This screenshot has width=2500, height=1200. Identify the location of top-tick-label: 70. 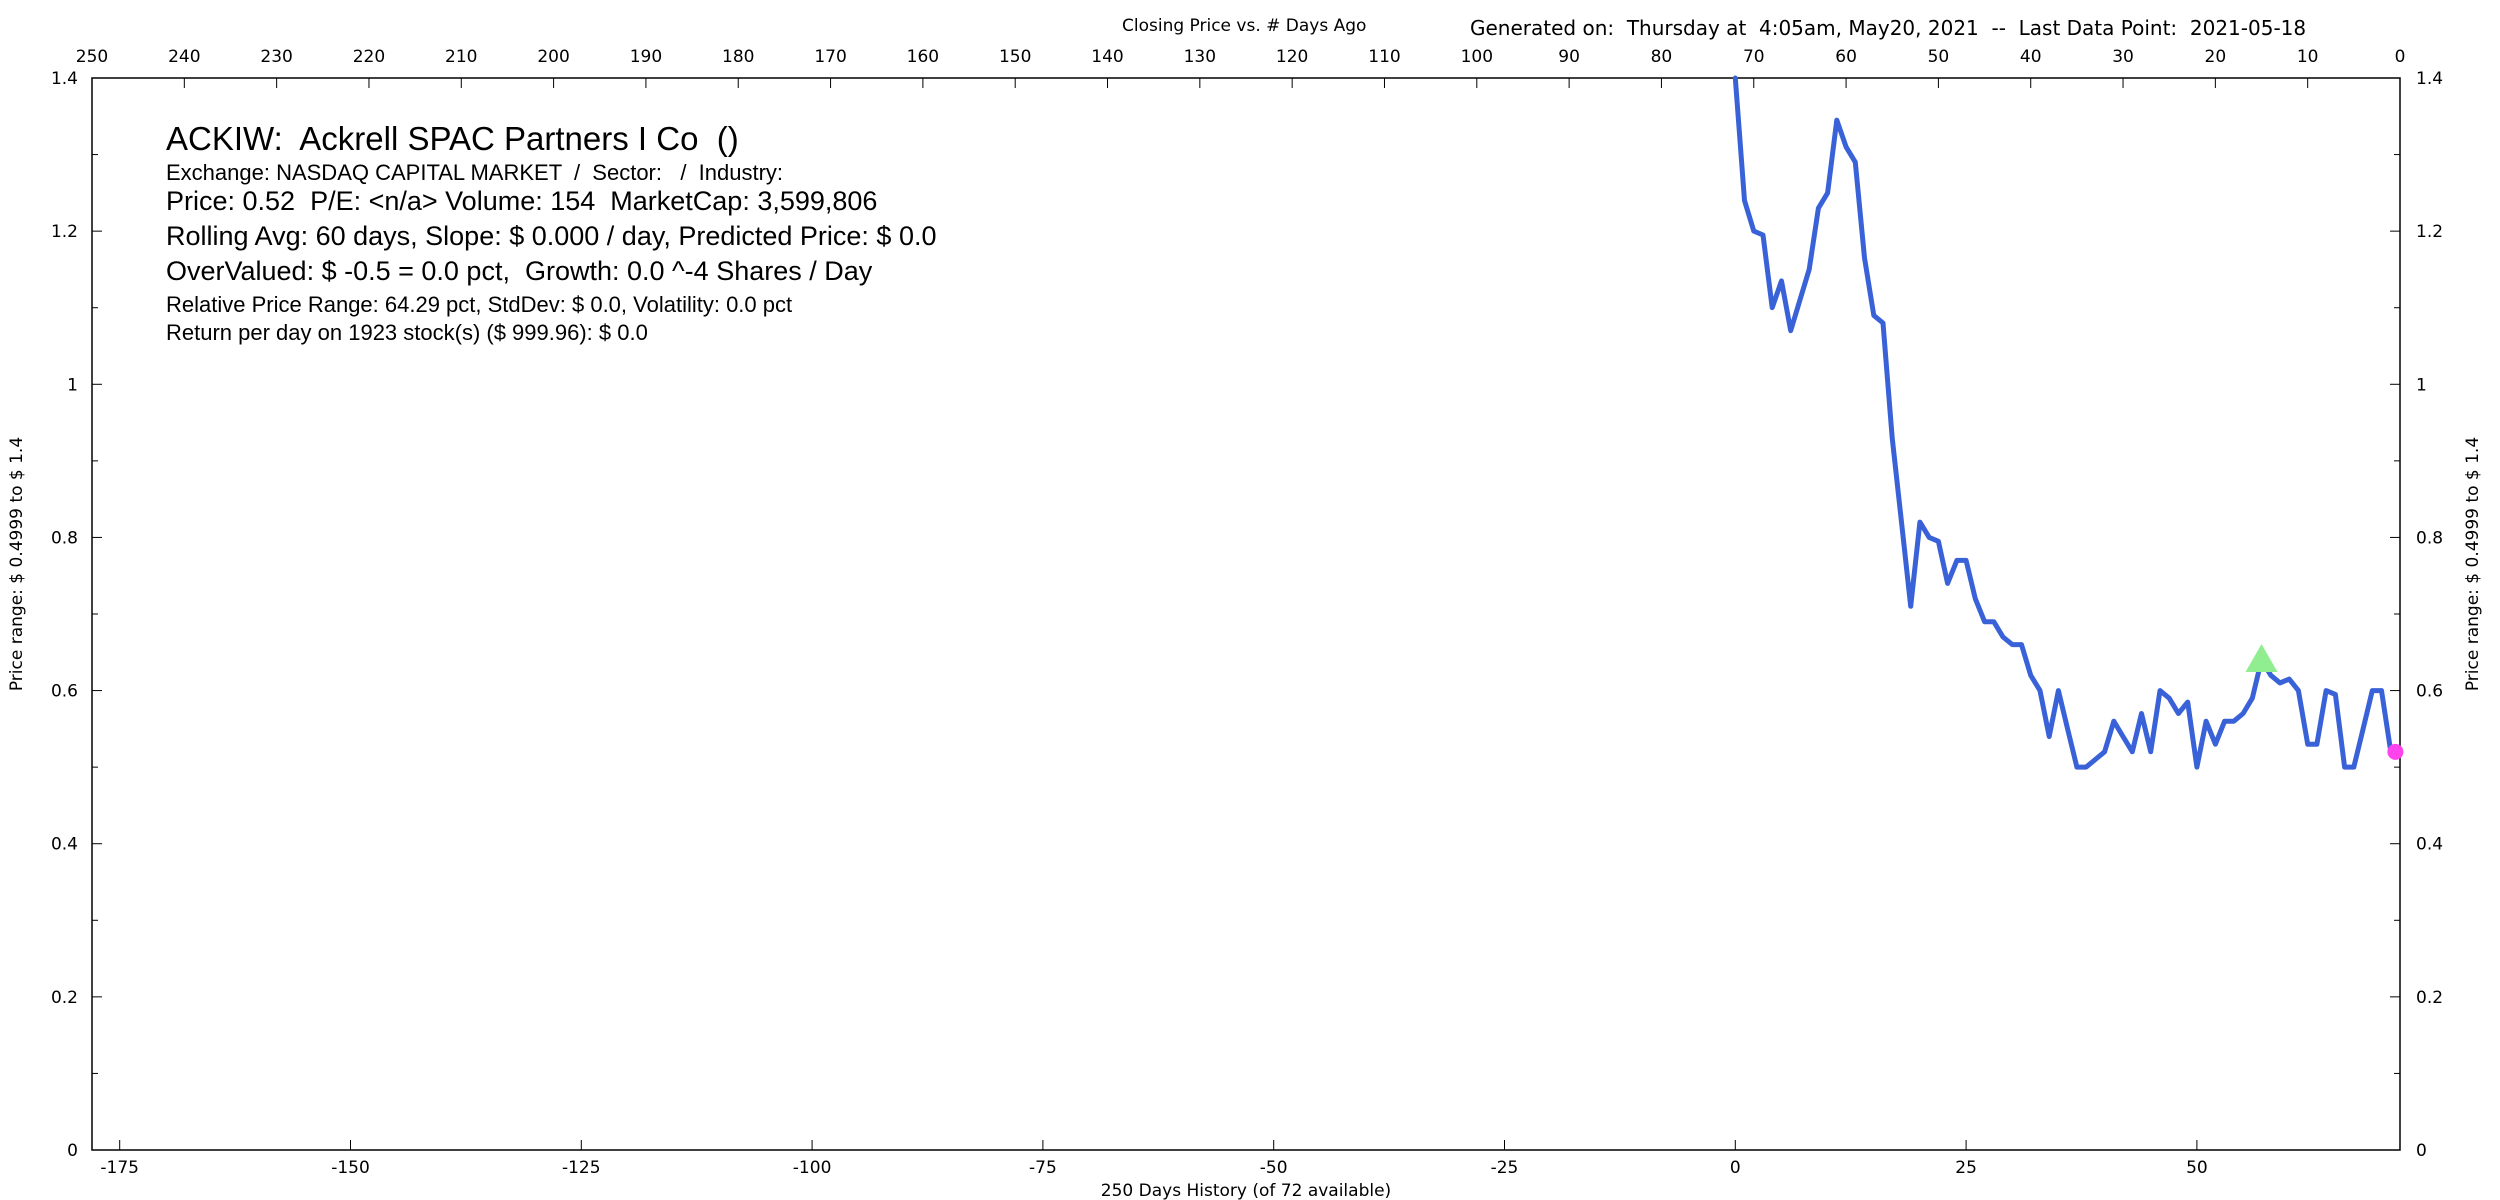
(1754, 57).